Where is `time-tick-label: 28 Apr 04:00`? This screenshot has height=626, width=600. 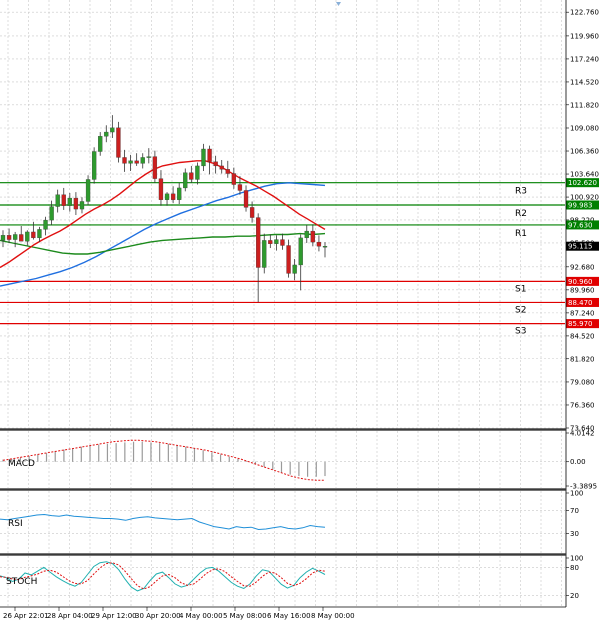 time-tick-label: 28 Apr 04:00 is located at coordinates (70, 616).